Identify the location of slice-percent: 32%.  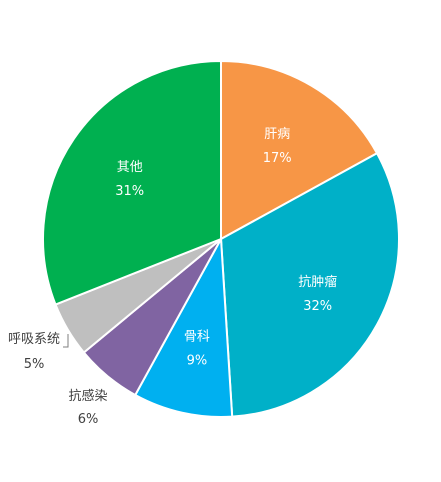
(317, 306).